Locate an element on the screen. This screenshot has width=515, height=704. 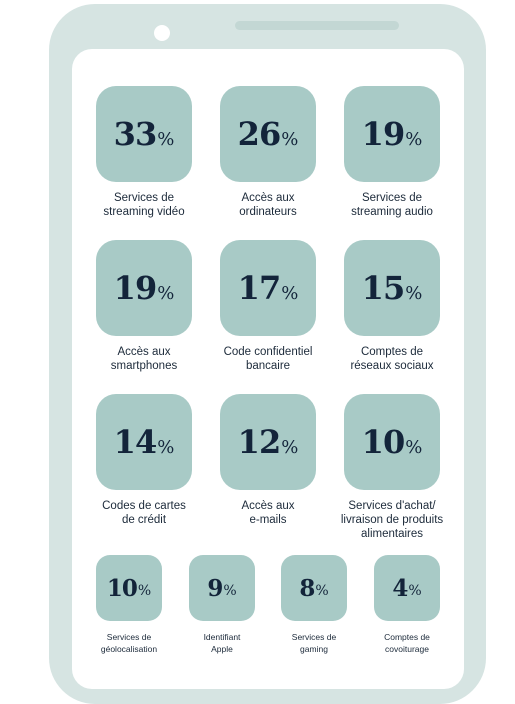
stat-label-line: Apple is located at coordinates (222, 649).